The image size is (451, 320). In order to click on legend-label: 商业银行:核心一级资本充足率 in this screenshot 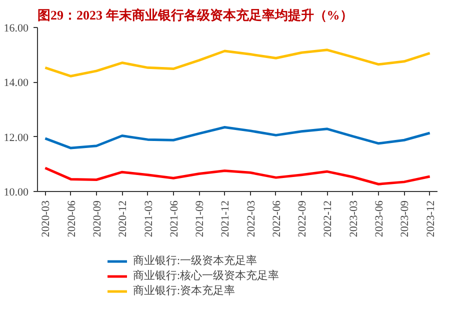, I will do `click(206, 275)`.